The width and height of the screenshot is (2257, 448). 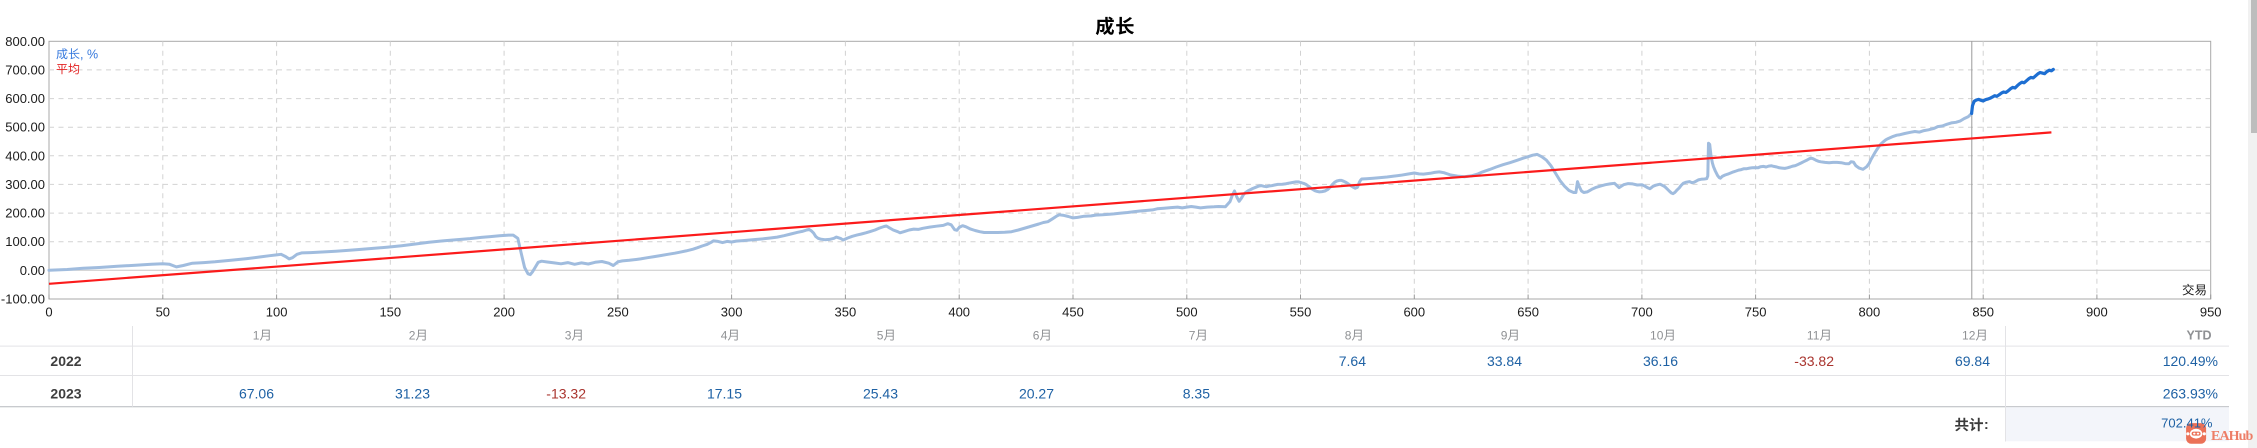 I want to click on svg-text: 400.00, so click(x=25, y=155).